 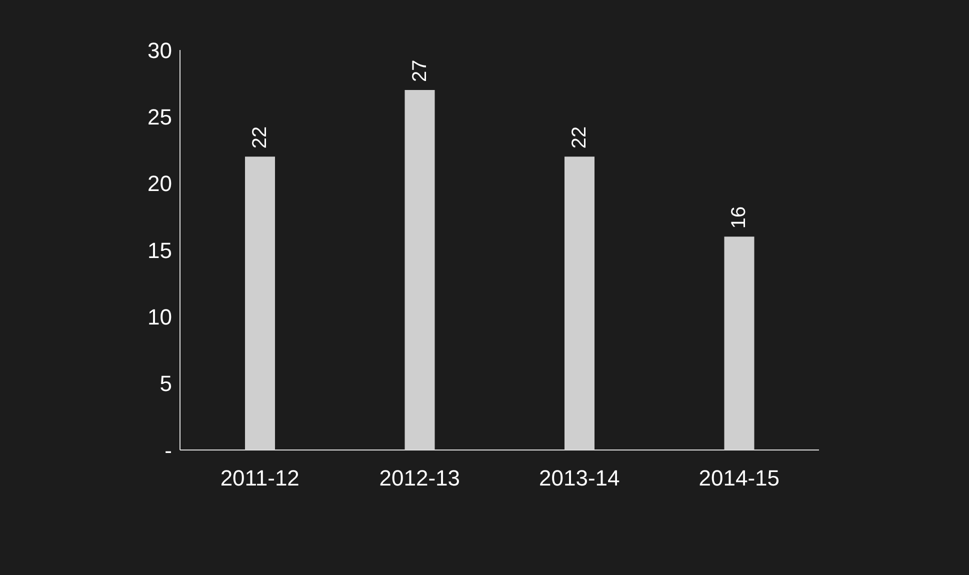 What do you see at coordinates (160, 50) in the screenshot?
I see `y-tick-label: 30` at bounding box center [160, 50].